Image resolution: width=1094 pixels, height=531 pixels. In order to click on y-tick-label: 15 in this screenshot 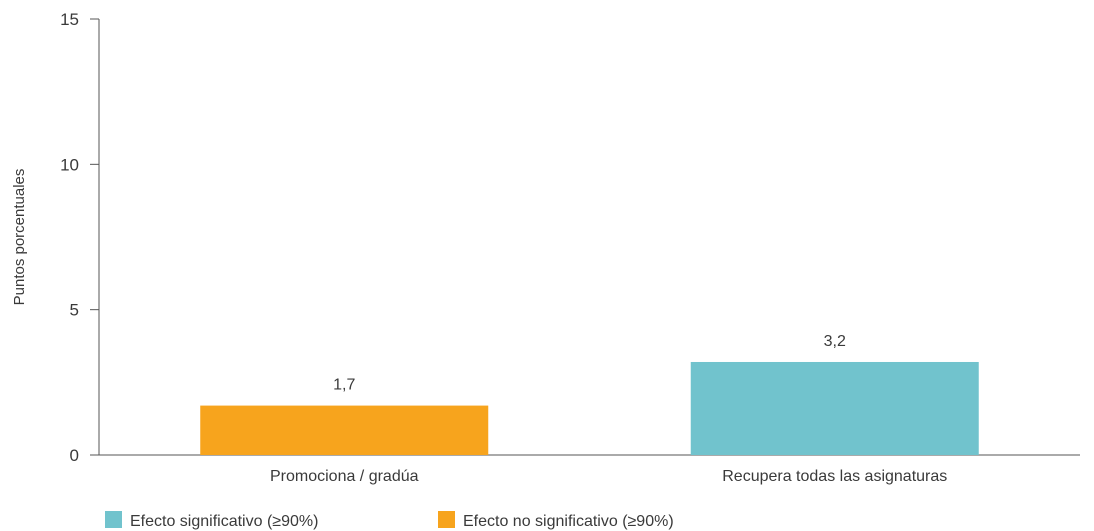, I will do `click(69, 19)`.